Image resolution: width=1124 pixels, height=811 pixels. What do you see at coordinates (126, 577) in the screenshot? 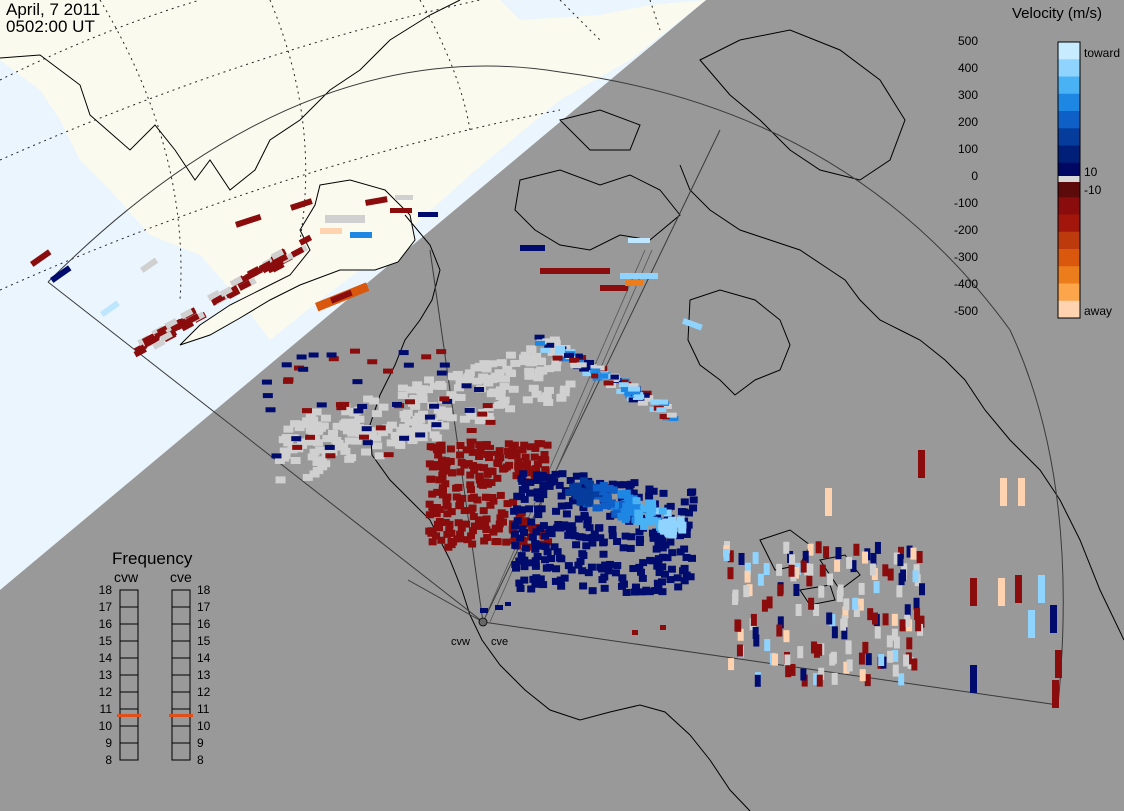
I see `frequency-radar-label-cvw: cvw` at bounding box center [126, 577].